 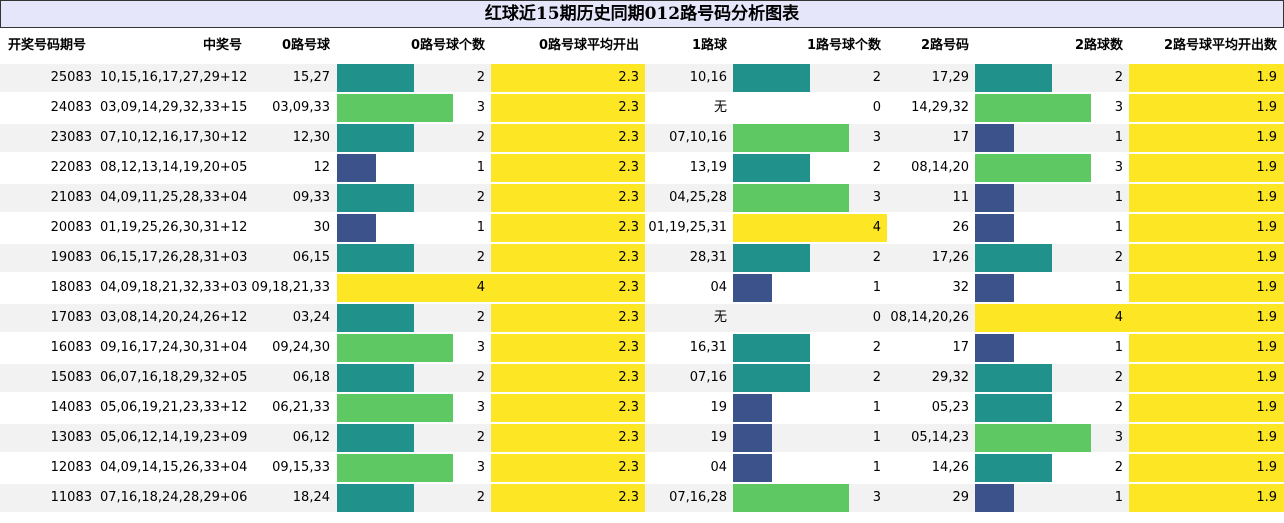 What do you see at coordinates (960, 227) in the screenshot?
I see `r2-numbers-cell: 26` at bounding box center [960, 227].